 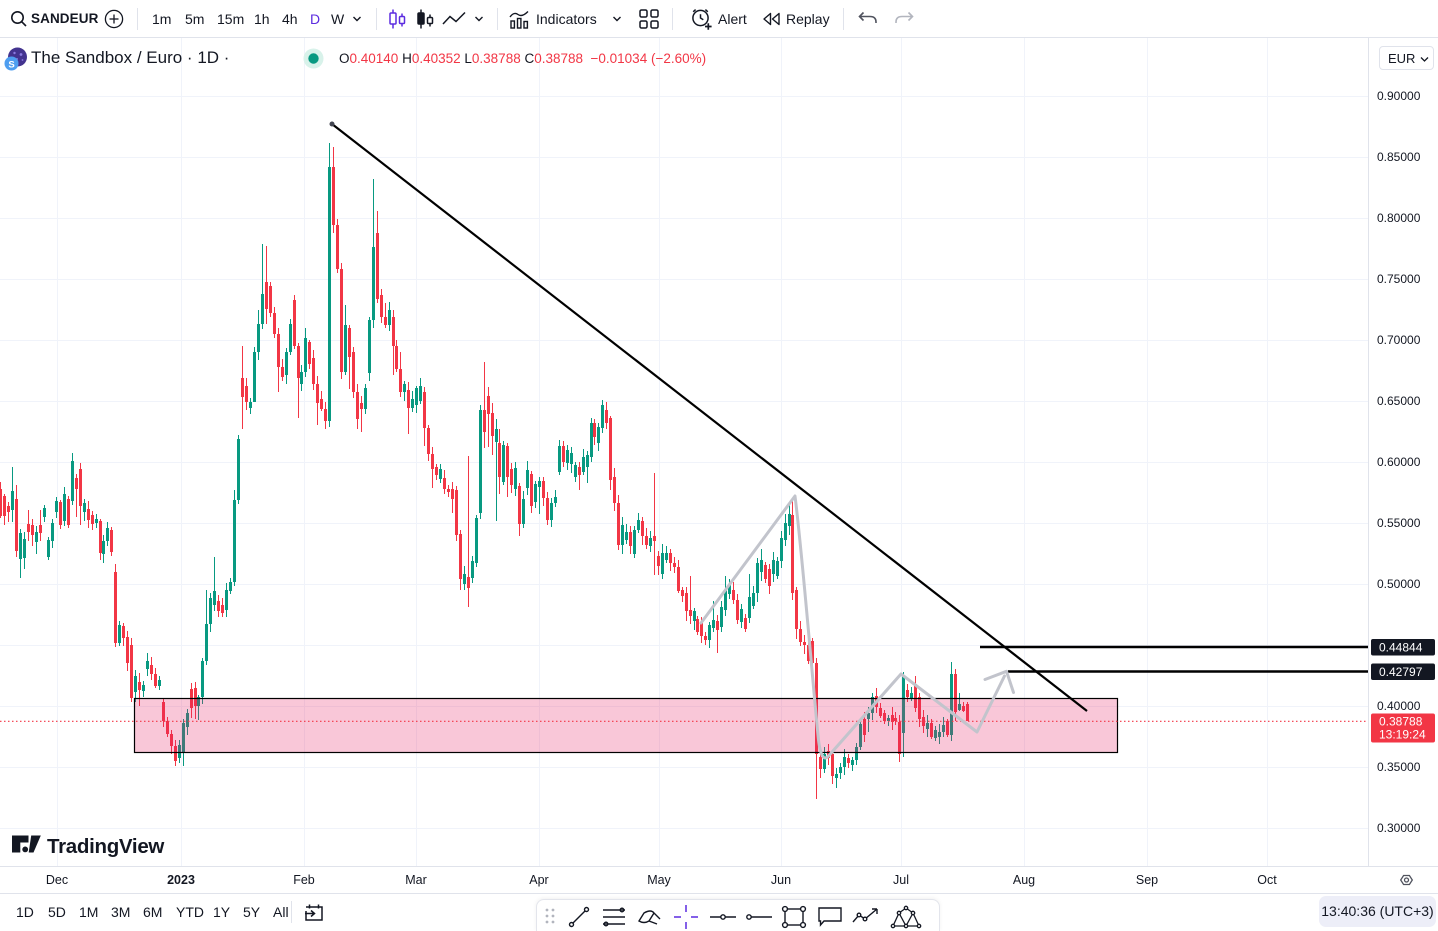 What do you see at coordinates (1267, 880) in the screenshot?
I see `svg-text: Oct` at bounding box center [1267, 880].